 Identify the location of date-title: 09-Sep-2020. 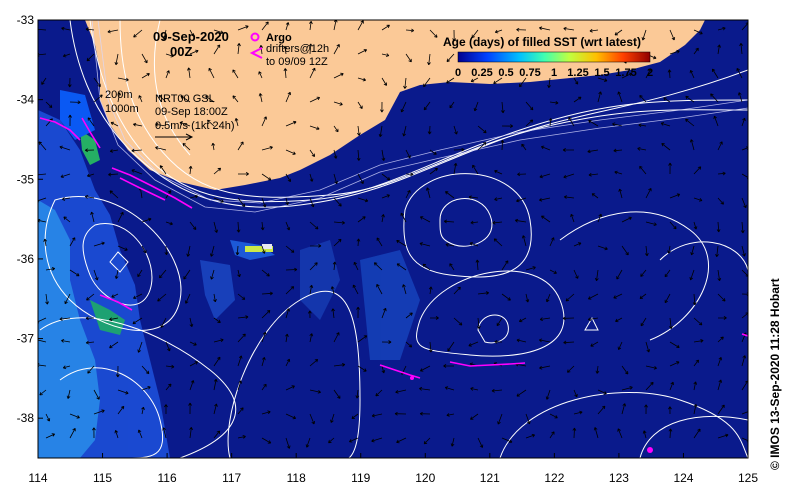
(191, 36).